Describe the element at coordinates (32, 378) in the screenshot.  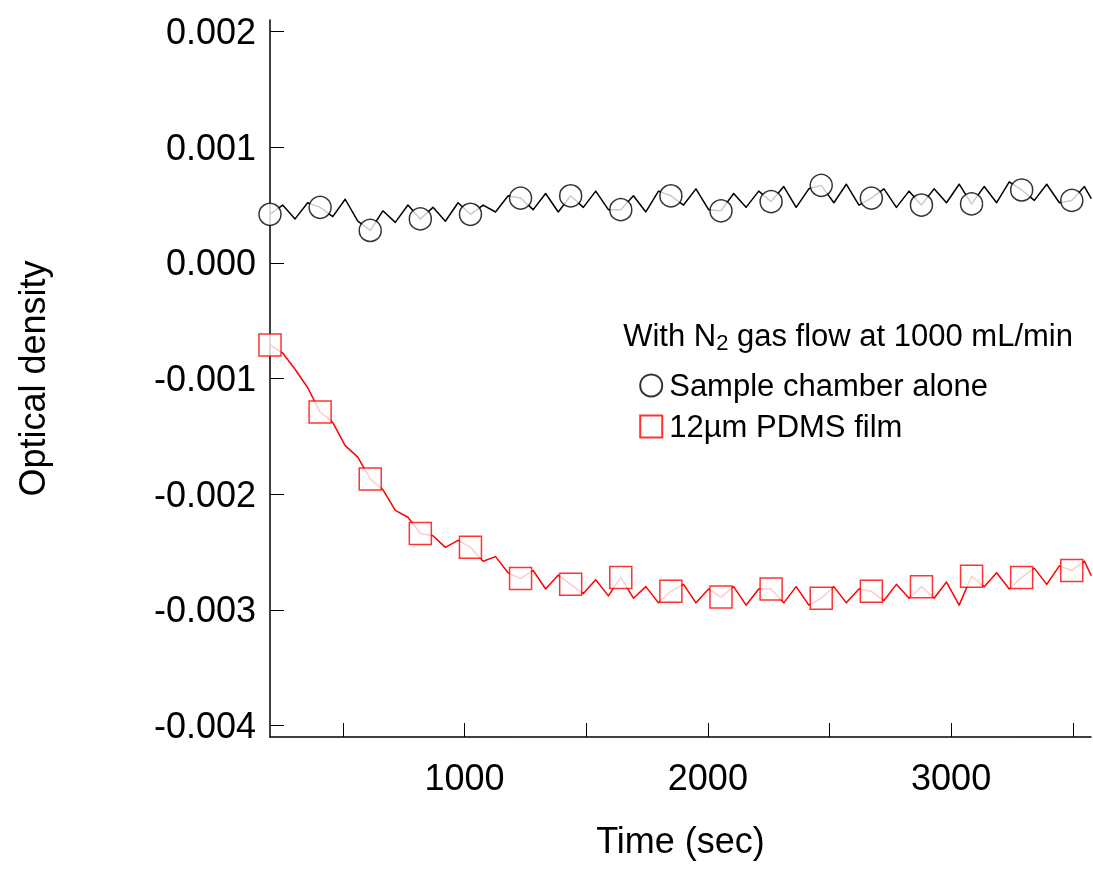
I see `y-axis-title: Optical density` at that location.